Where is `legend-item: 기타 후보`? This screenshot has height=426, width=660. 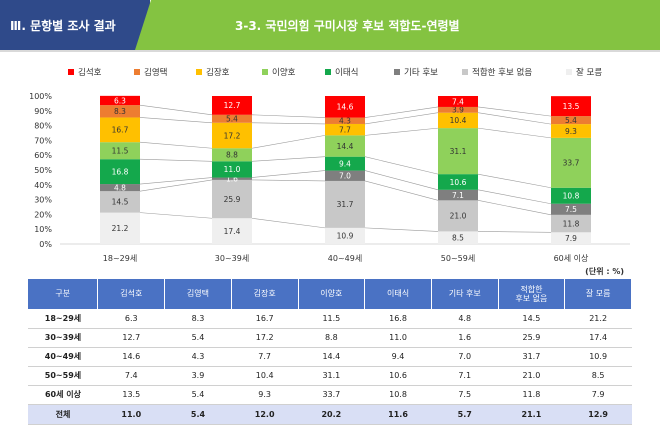
legend-item: 기타 후보 is located at coordinates (416, 72).